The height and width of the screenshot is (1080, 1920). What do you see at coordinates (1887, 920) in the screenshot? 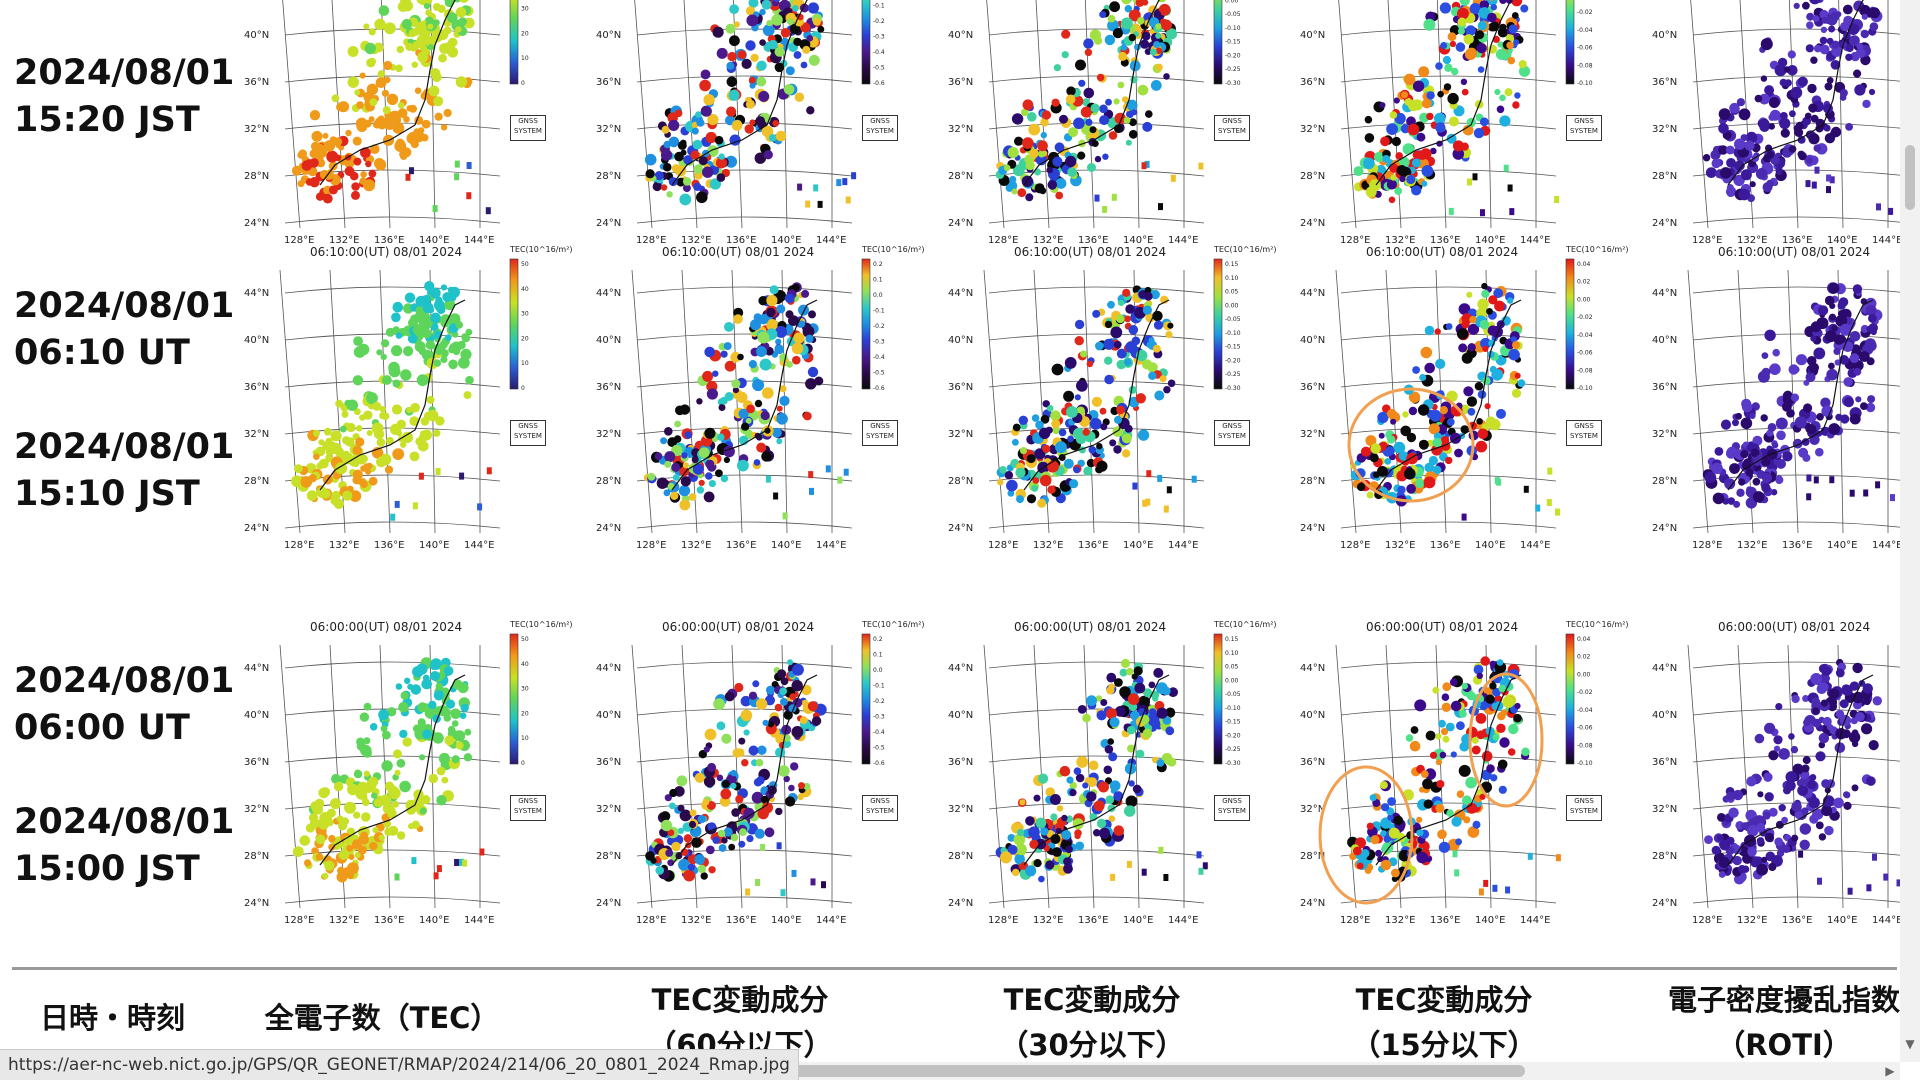
I see `longitude-label: 144°E` at bounding box center [1887, 920].